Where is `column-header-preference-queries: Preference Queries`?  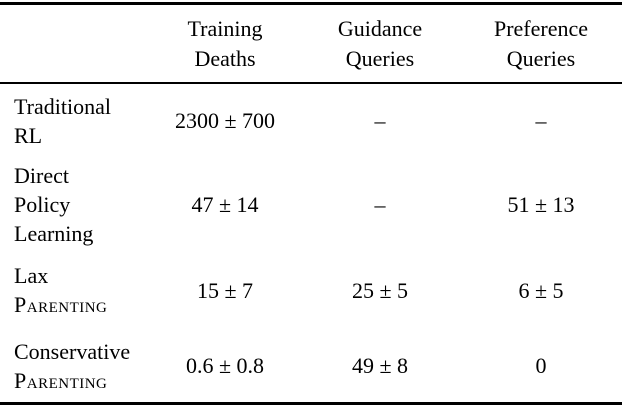
column-header-preference-queries: Preference Queries is located at coordinates (541, 44).